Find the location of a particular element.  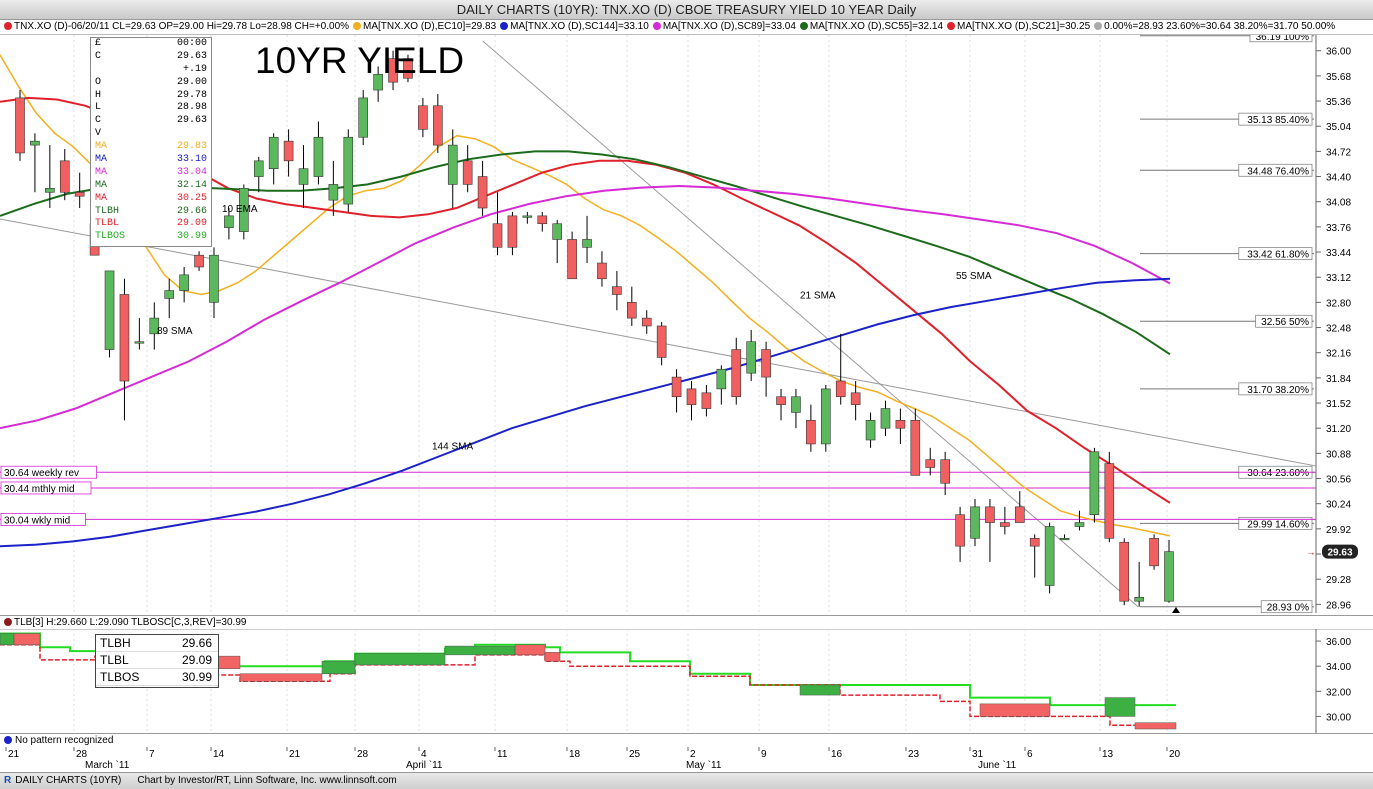

x-day-label: 9 is located at coordinates (764, 754).